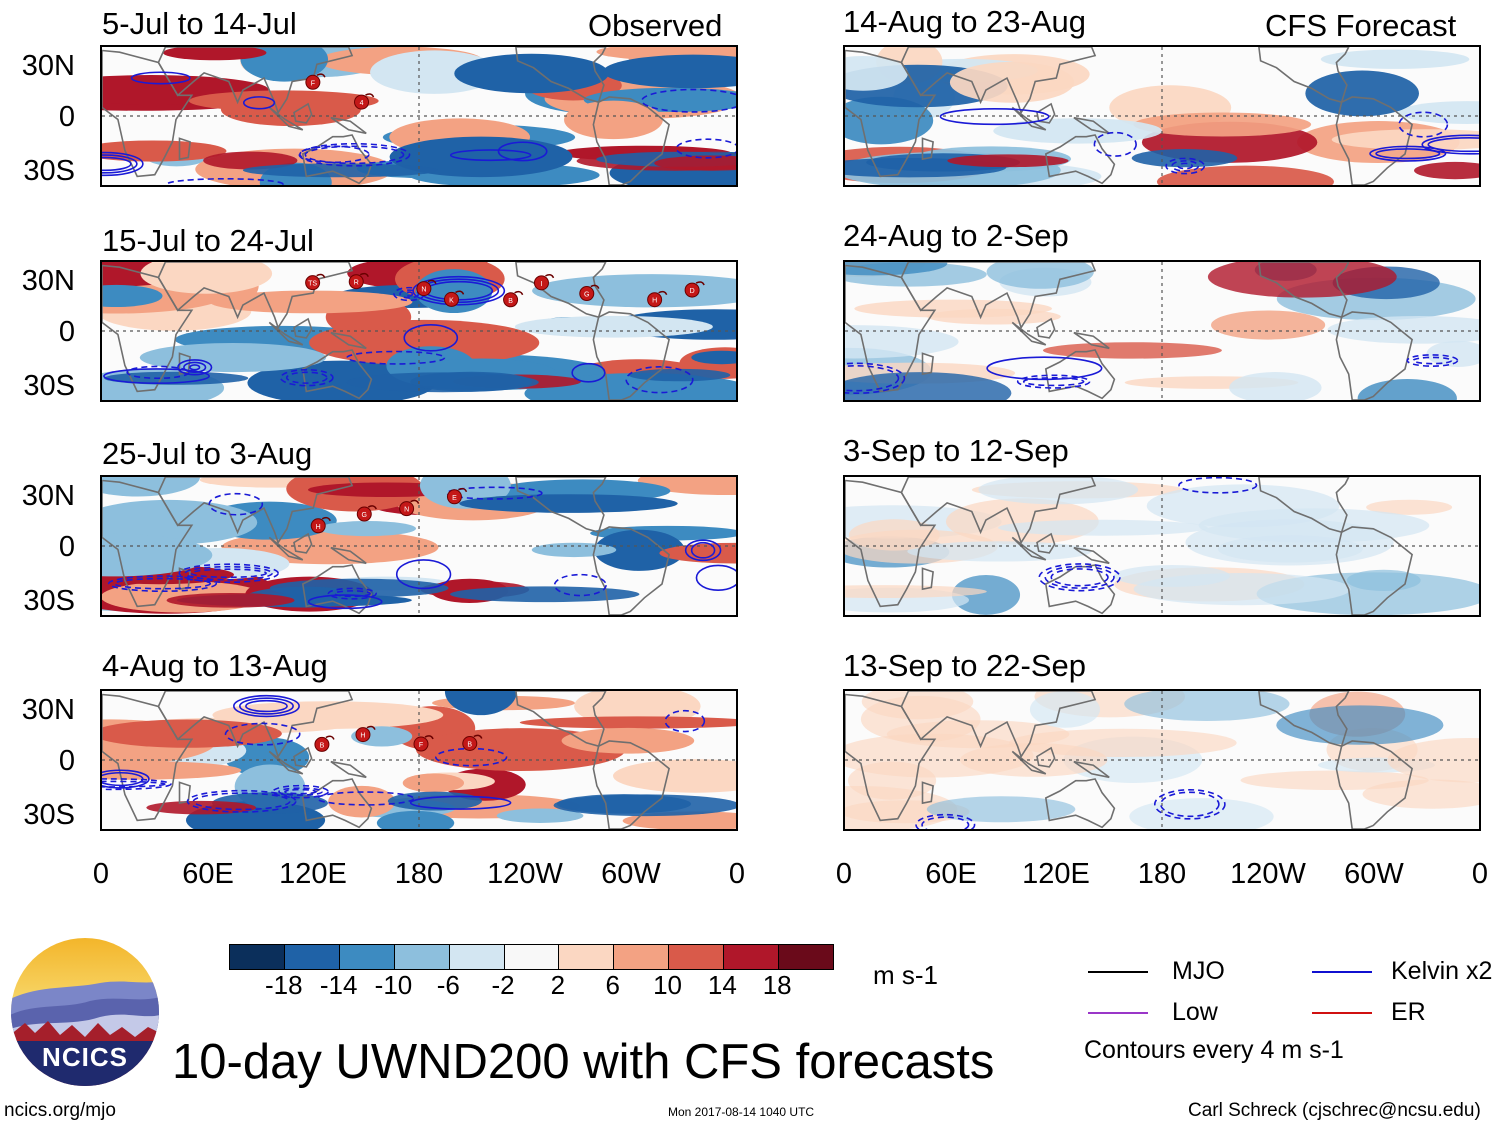 Image resolution: width=1510 pixels, height=1127 pixels. What do you see at coordinates (419, 760) in the screenshot?
I see `map-canvas: B H F B` at bounding box center [419, 760].